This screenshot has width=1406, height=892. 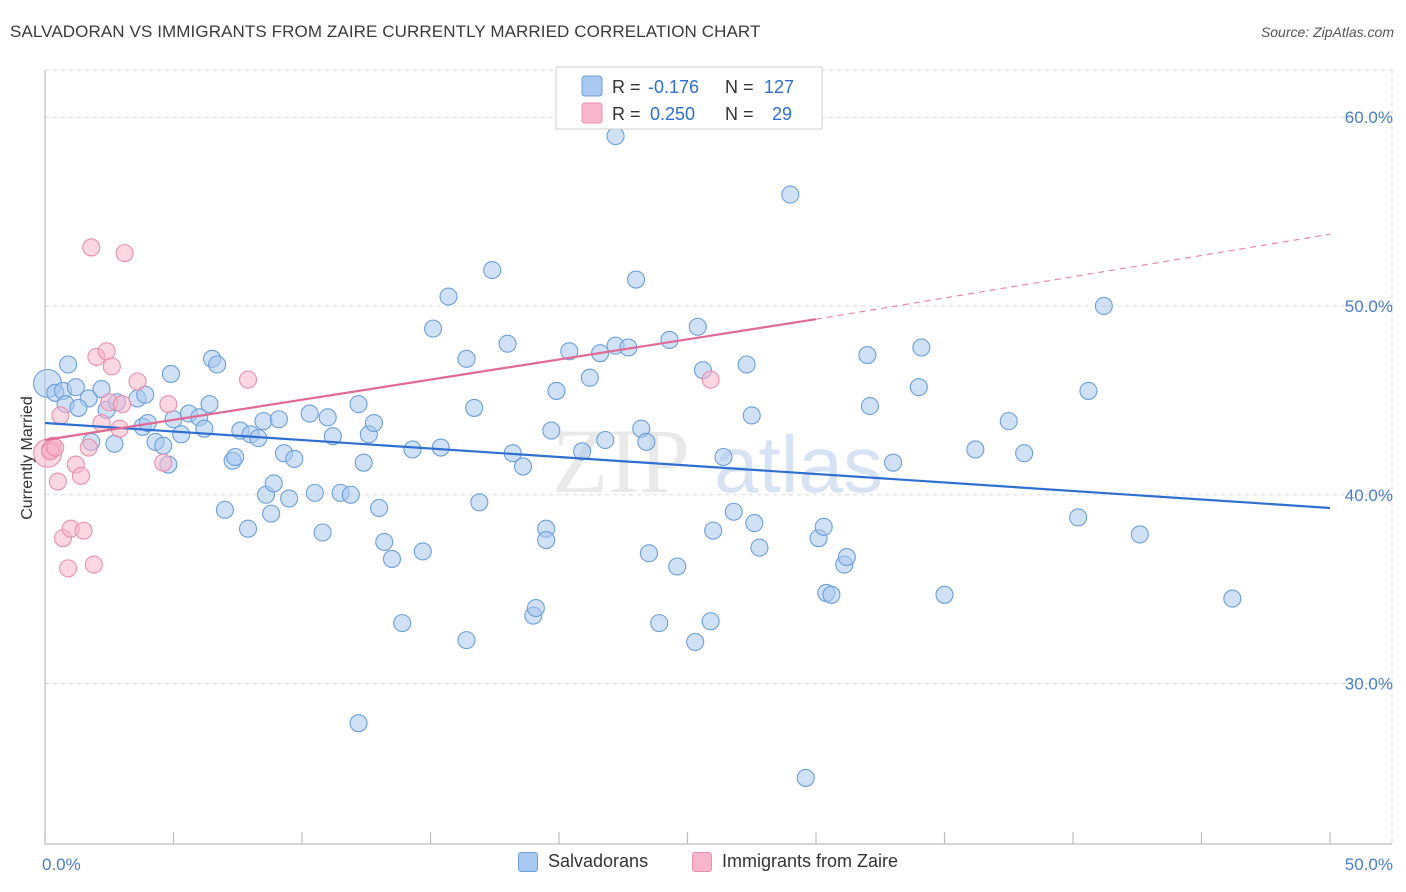 What do you see at coordinates (592, 113) in the screenshot?
I see `legend-swatch-pink` at bounding box center [592, 113].